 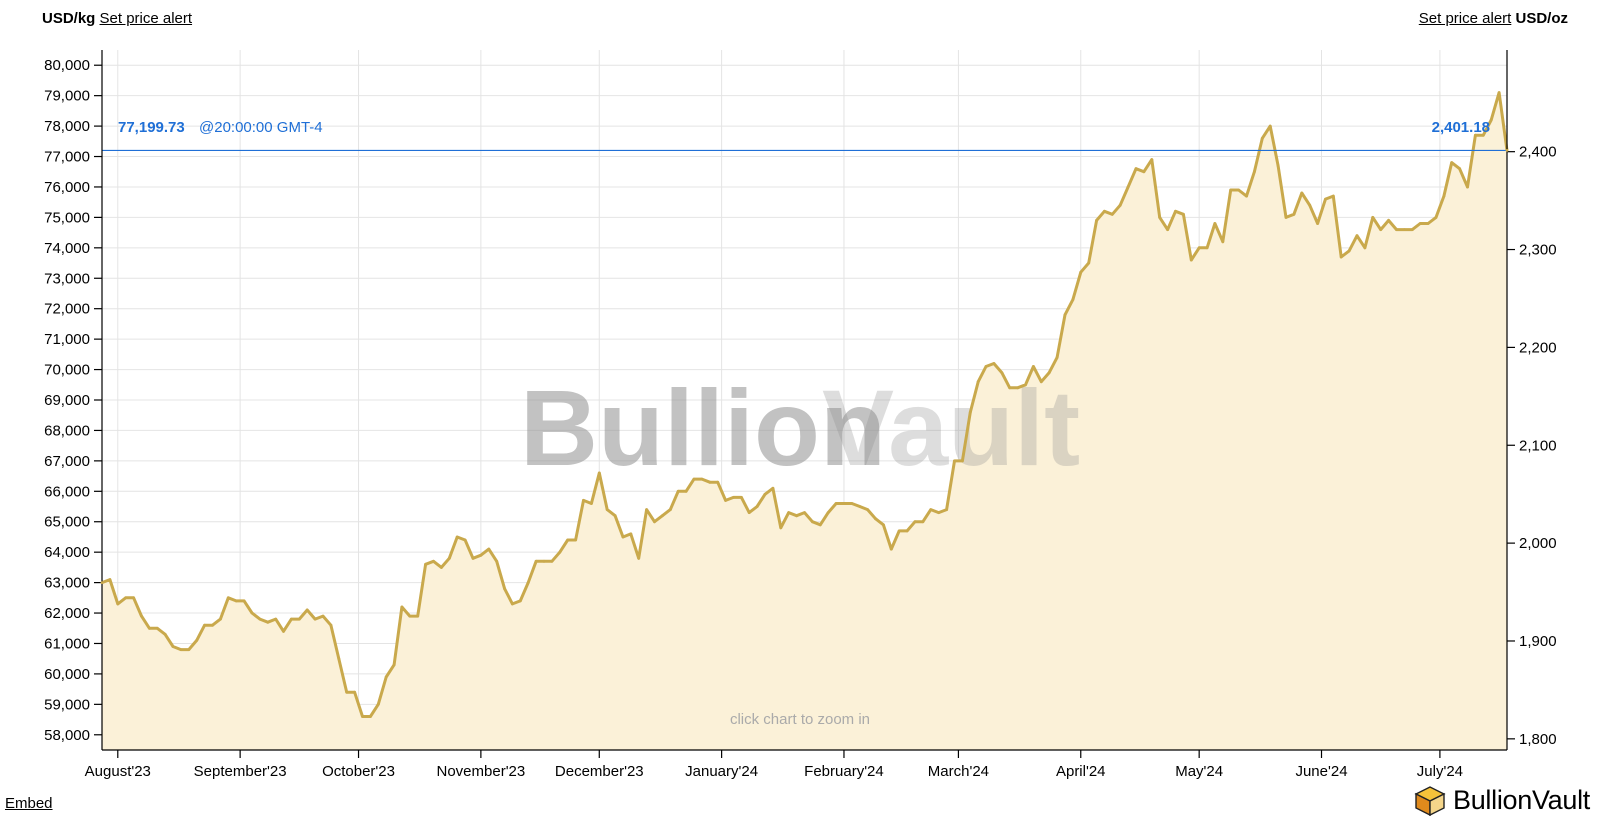 I want to click on watermark-vault: Vault, so click(x=951, y=427).